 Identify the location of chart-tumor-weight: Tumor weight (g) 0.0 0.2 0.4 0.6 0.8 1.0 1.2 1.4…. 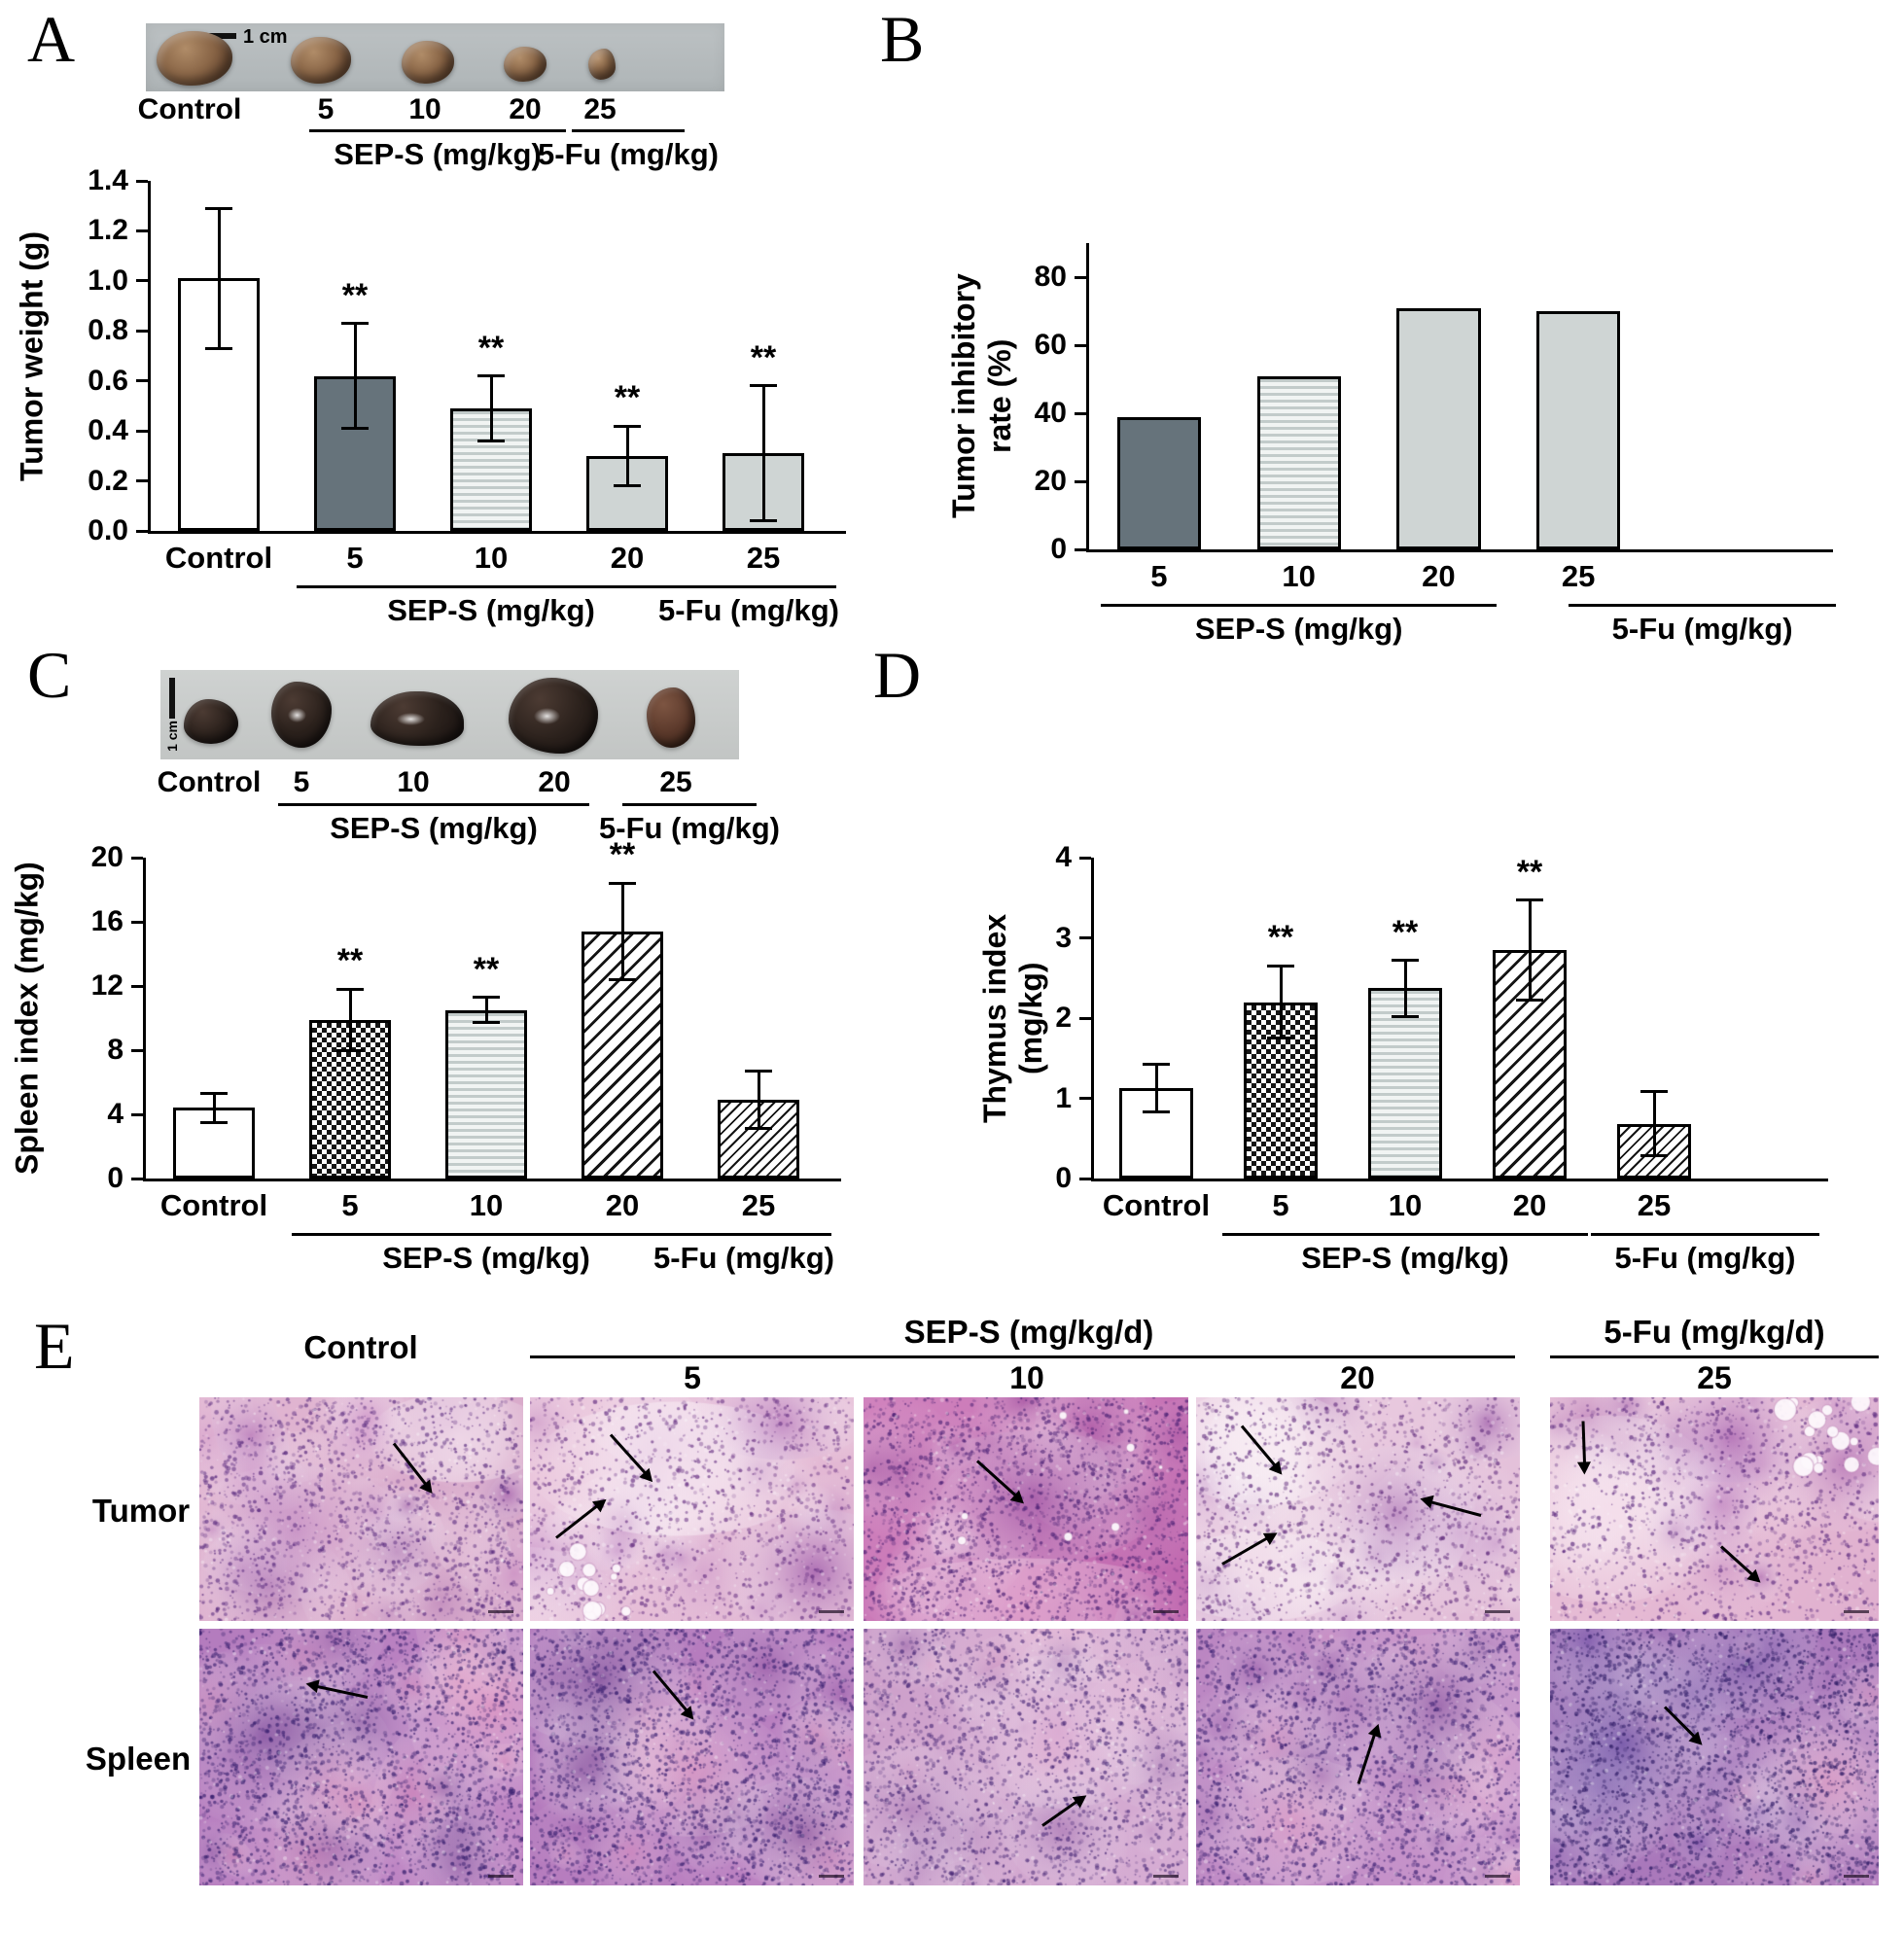
(464, 400).